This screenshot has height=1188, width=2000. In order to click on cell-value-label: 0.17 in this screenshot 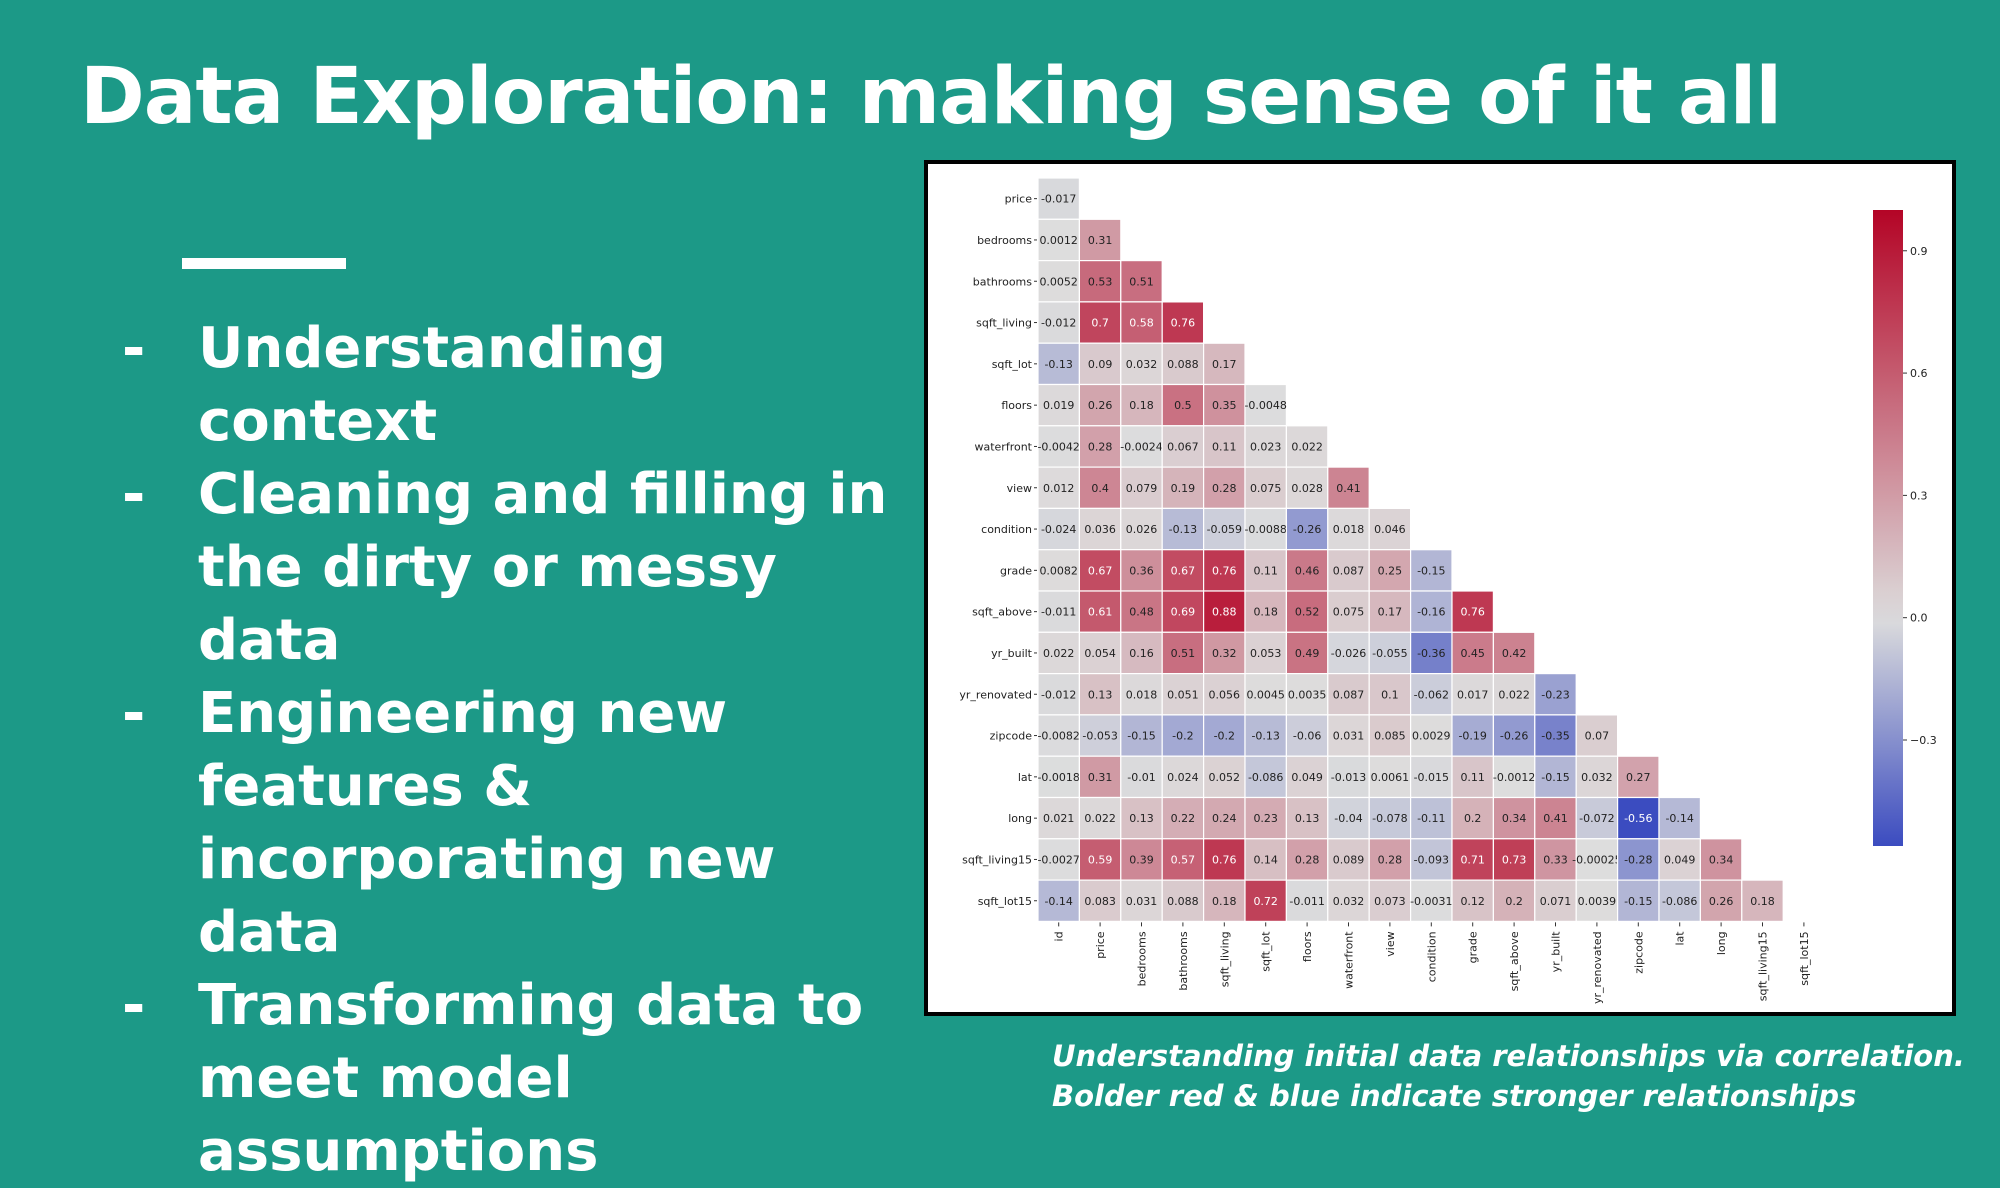, I will do `click(1390, 612)`.